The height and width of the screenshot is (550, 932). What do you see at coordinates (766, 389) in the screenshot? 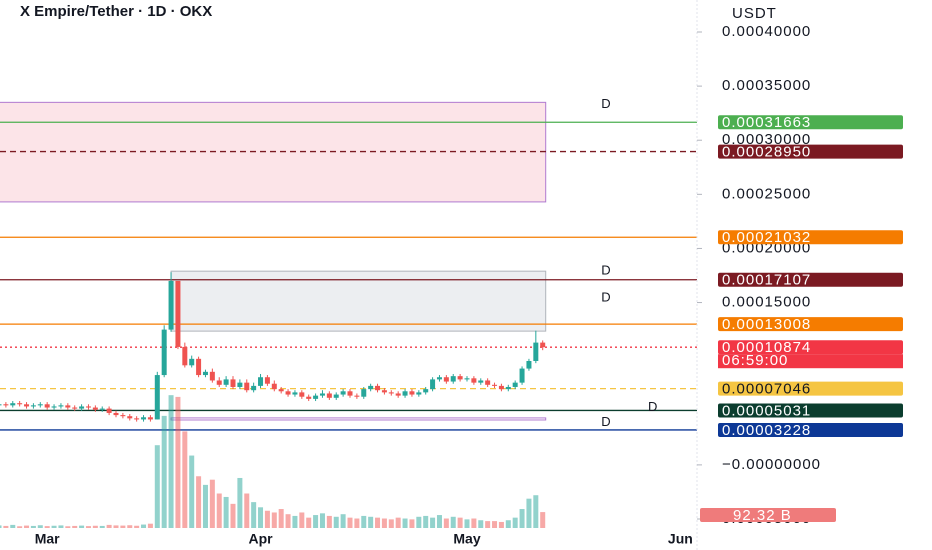
I see `price-label: 0.00007046` at bounding box center [766, 389].